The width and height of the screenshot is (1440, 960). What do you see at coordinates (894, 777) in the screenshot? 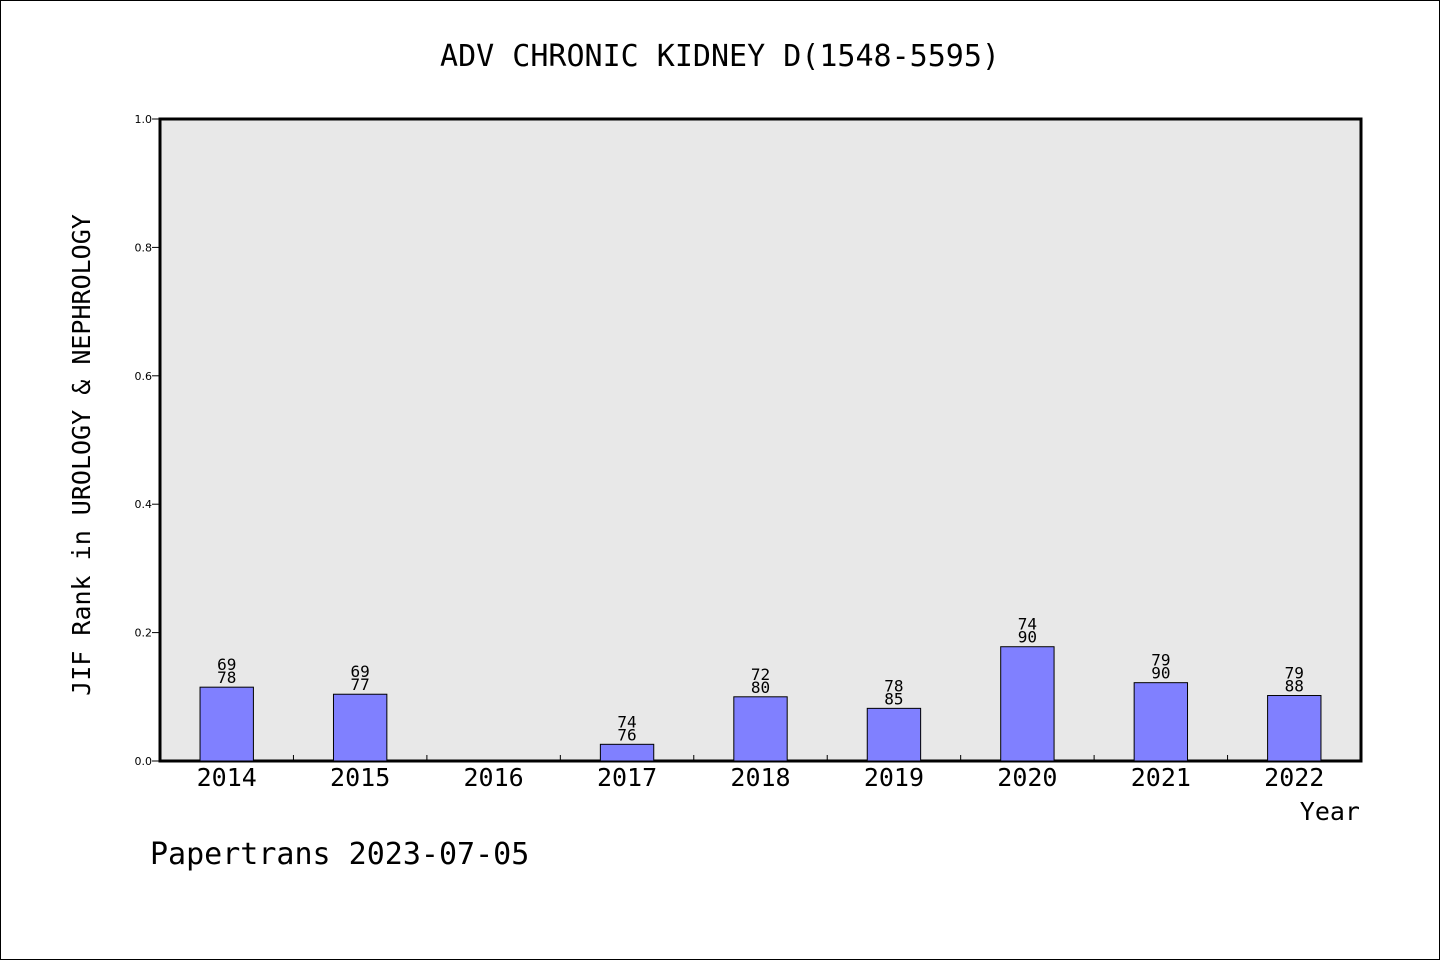
I see `x-tick-label: 2019` at bounding box center [894, 777].